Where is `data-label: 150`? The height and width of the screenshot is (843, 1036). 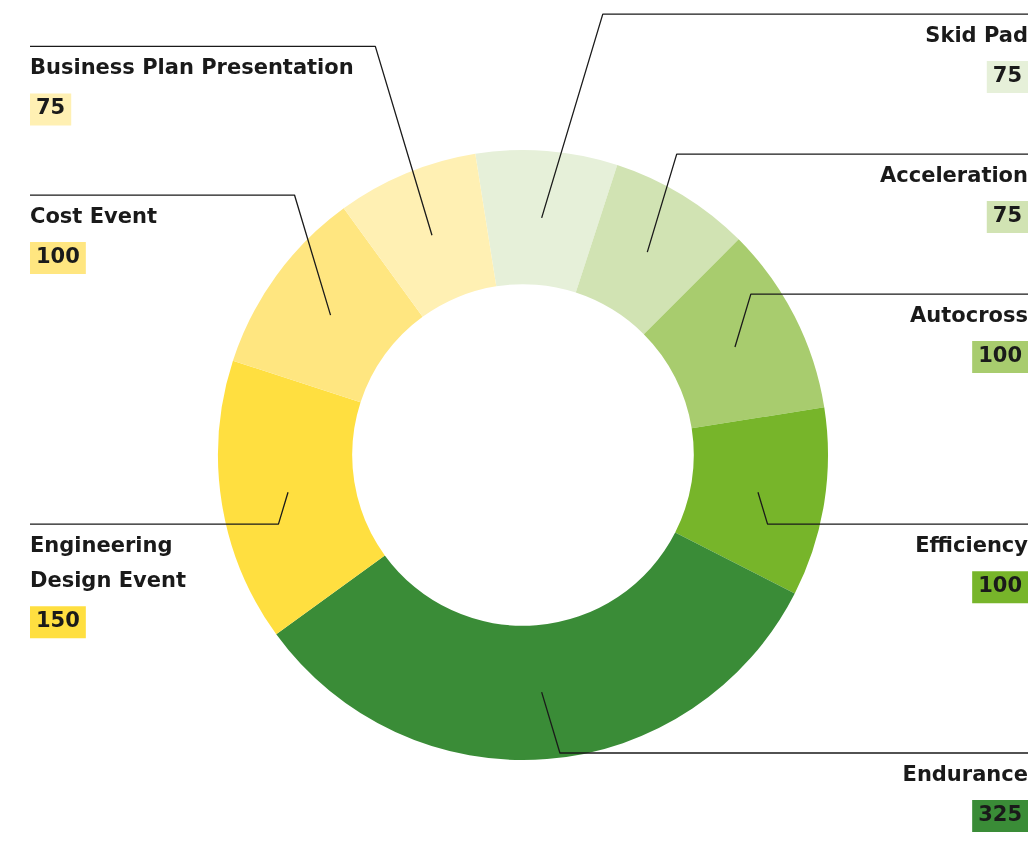
data-label: 150 is located at coordinates (58, 620).